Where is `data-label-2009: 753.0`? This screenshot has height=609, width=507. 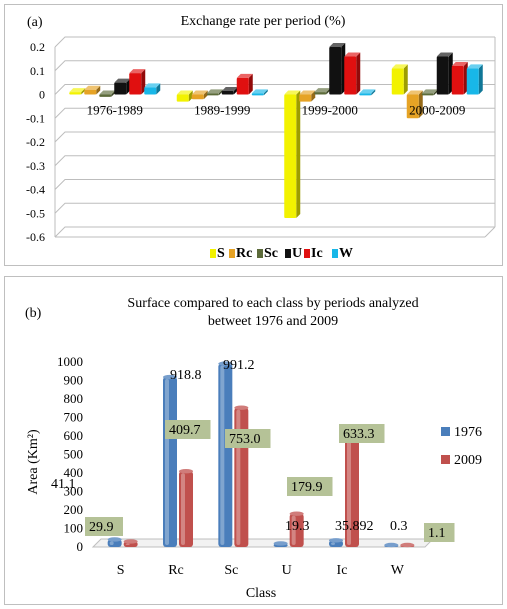 data-label-2009: 753.0 is located at coordinates (245, 439).